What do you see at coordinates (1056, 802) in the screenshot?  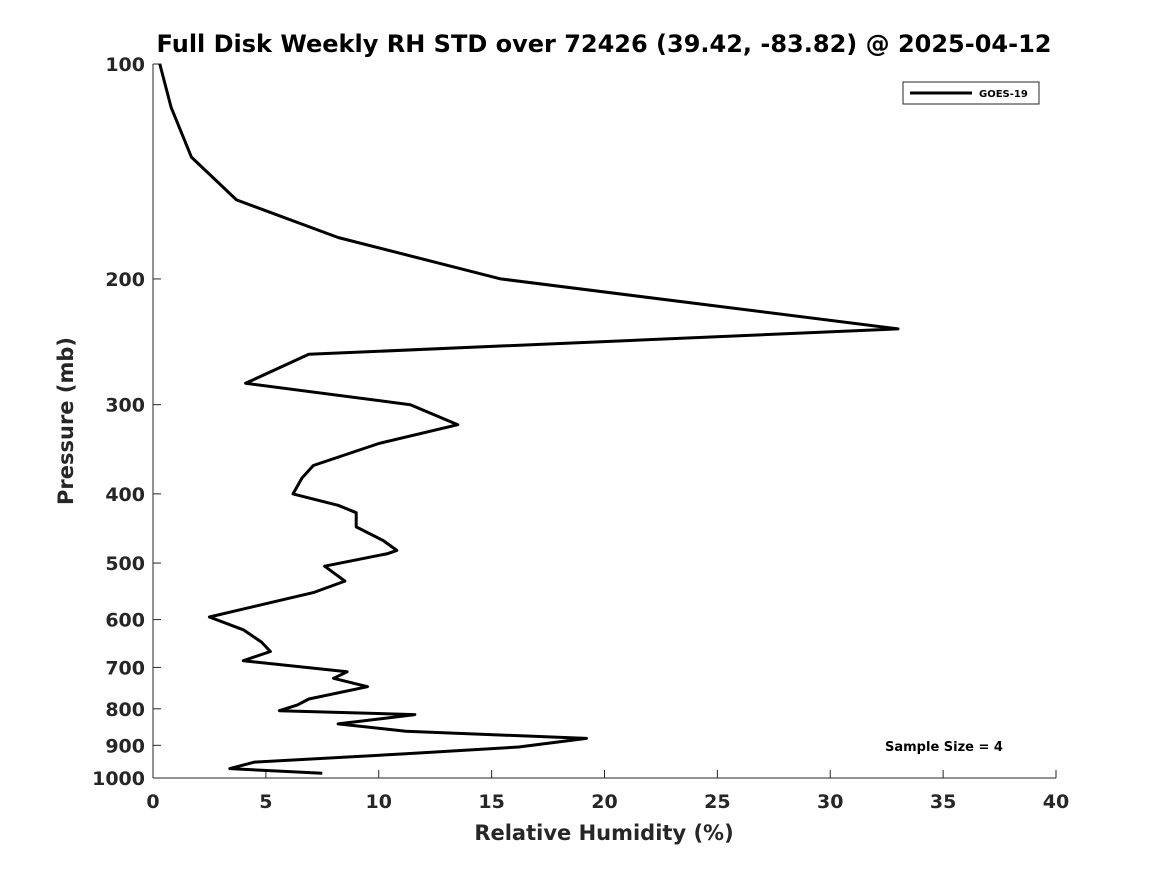 I see `x-tick-label: 40` at bounding box center [1056, 802].